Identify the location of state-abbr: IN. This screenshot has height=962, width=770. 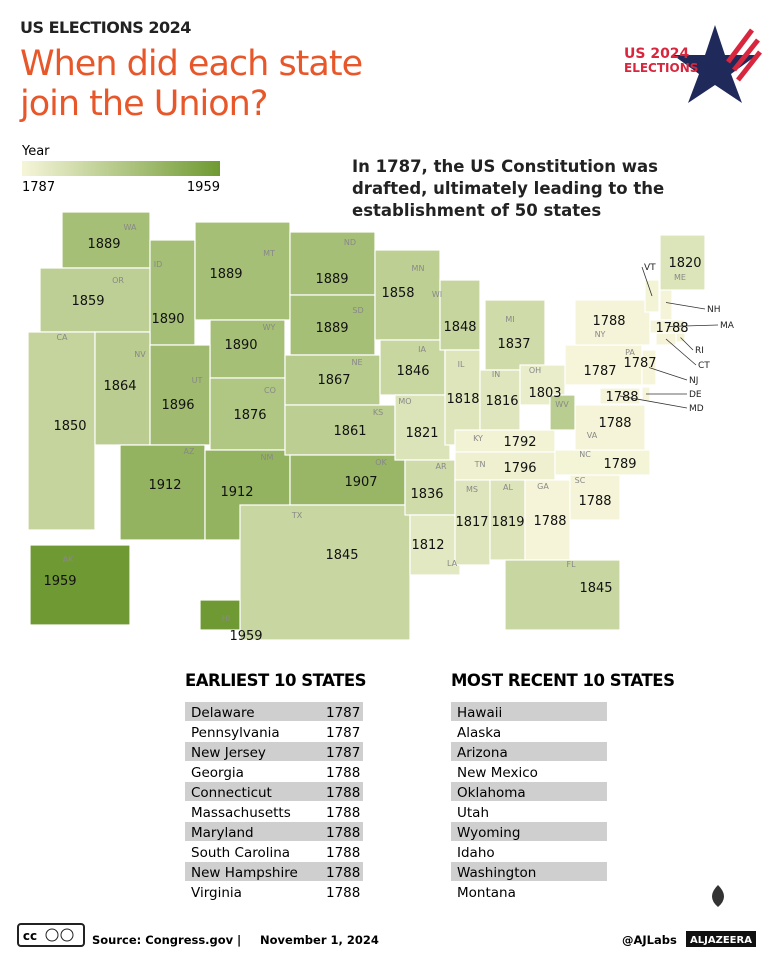
(496, 374).